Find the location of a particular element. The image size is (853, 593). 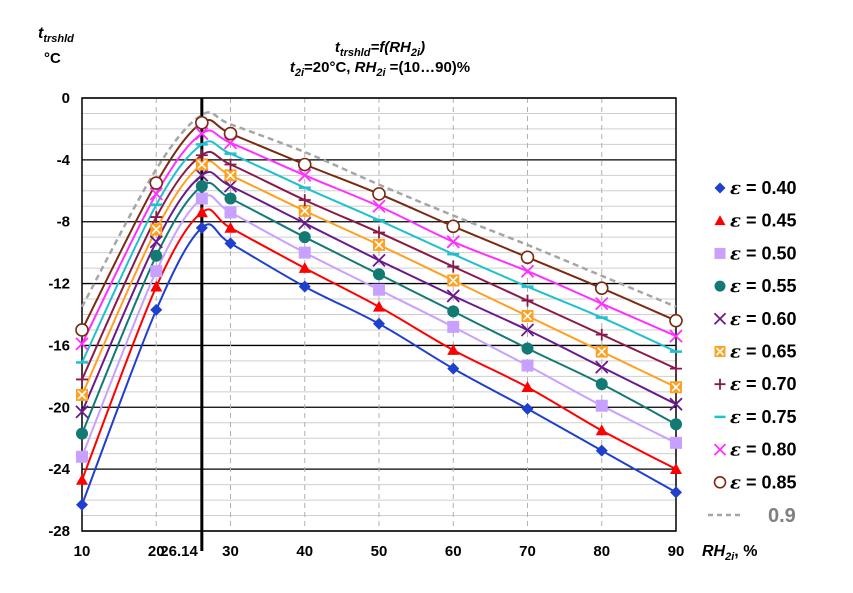

y-tick-label: -28 is located at coordinates (59, 531).